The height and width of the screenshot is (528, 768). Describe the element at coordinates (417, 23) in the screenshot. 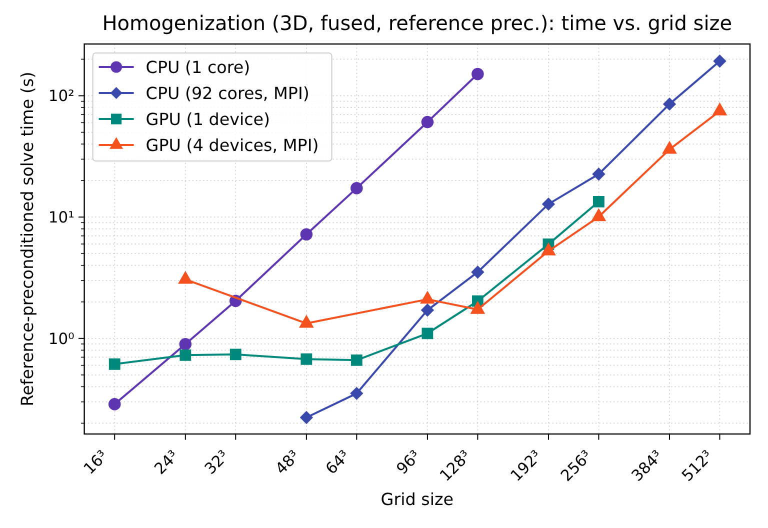

I see `chart-title: Homogenization (3D, fused, reference prec.): time vs. grid size` at that location.